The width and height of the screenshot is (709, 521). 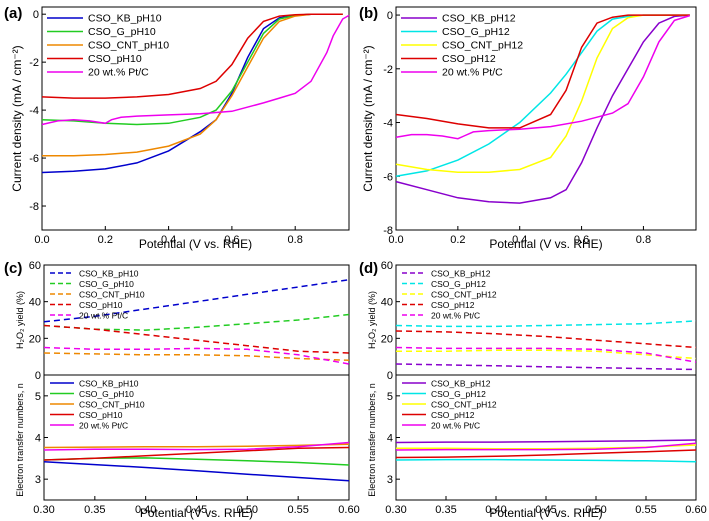 What do you see at coordinates (109, 384) in the screenshot?
I see `panel-c-legend-bottom-entry-0: CSO_KB_pH10` at bounding box center [109, 384].